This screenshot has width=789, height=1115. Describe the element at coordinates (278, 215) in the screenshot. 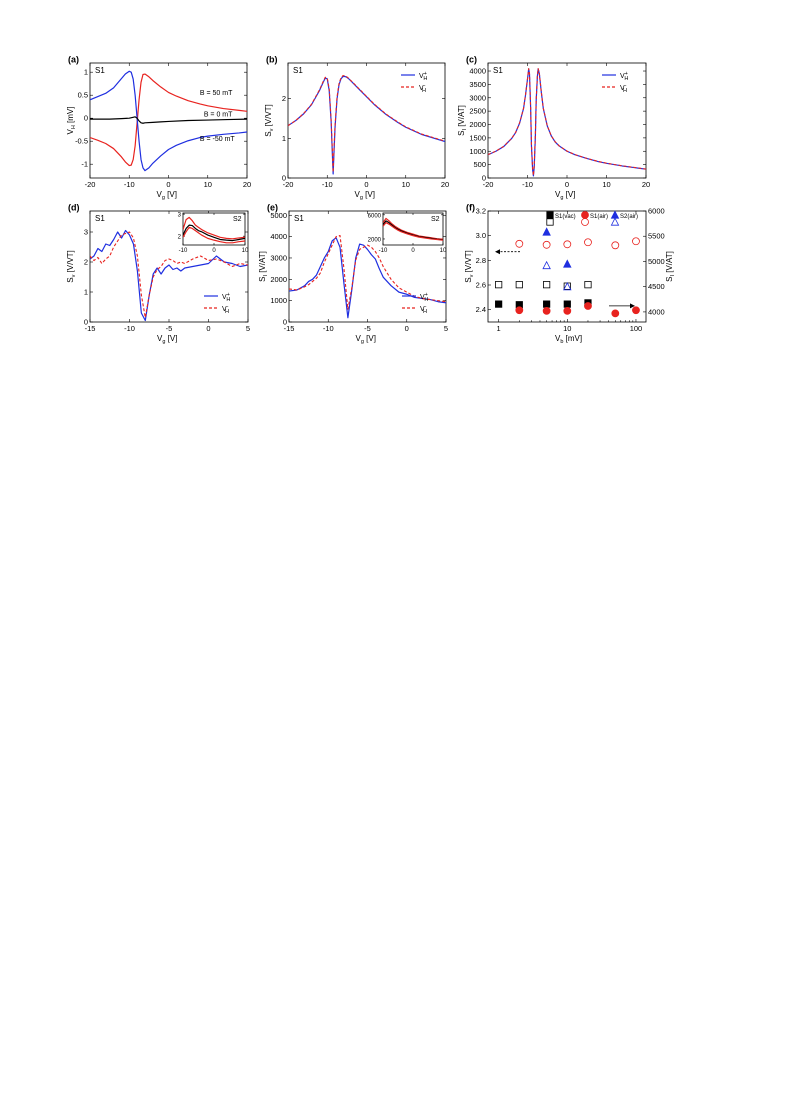

I see `y-tick-label: 5000` at that location.